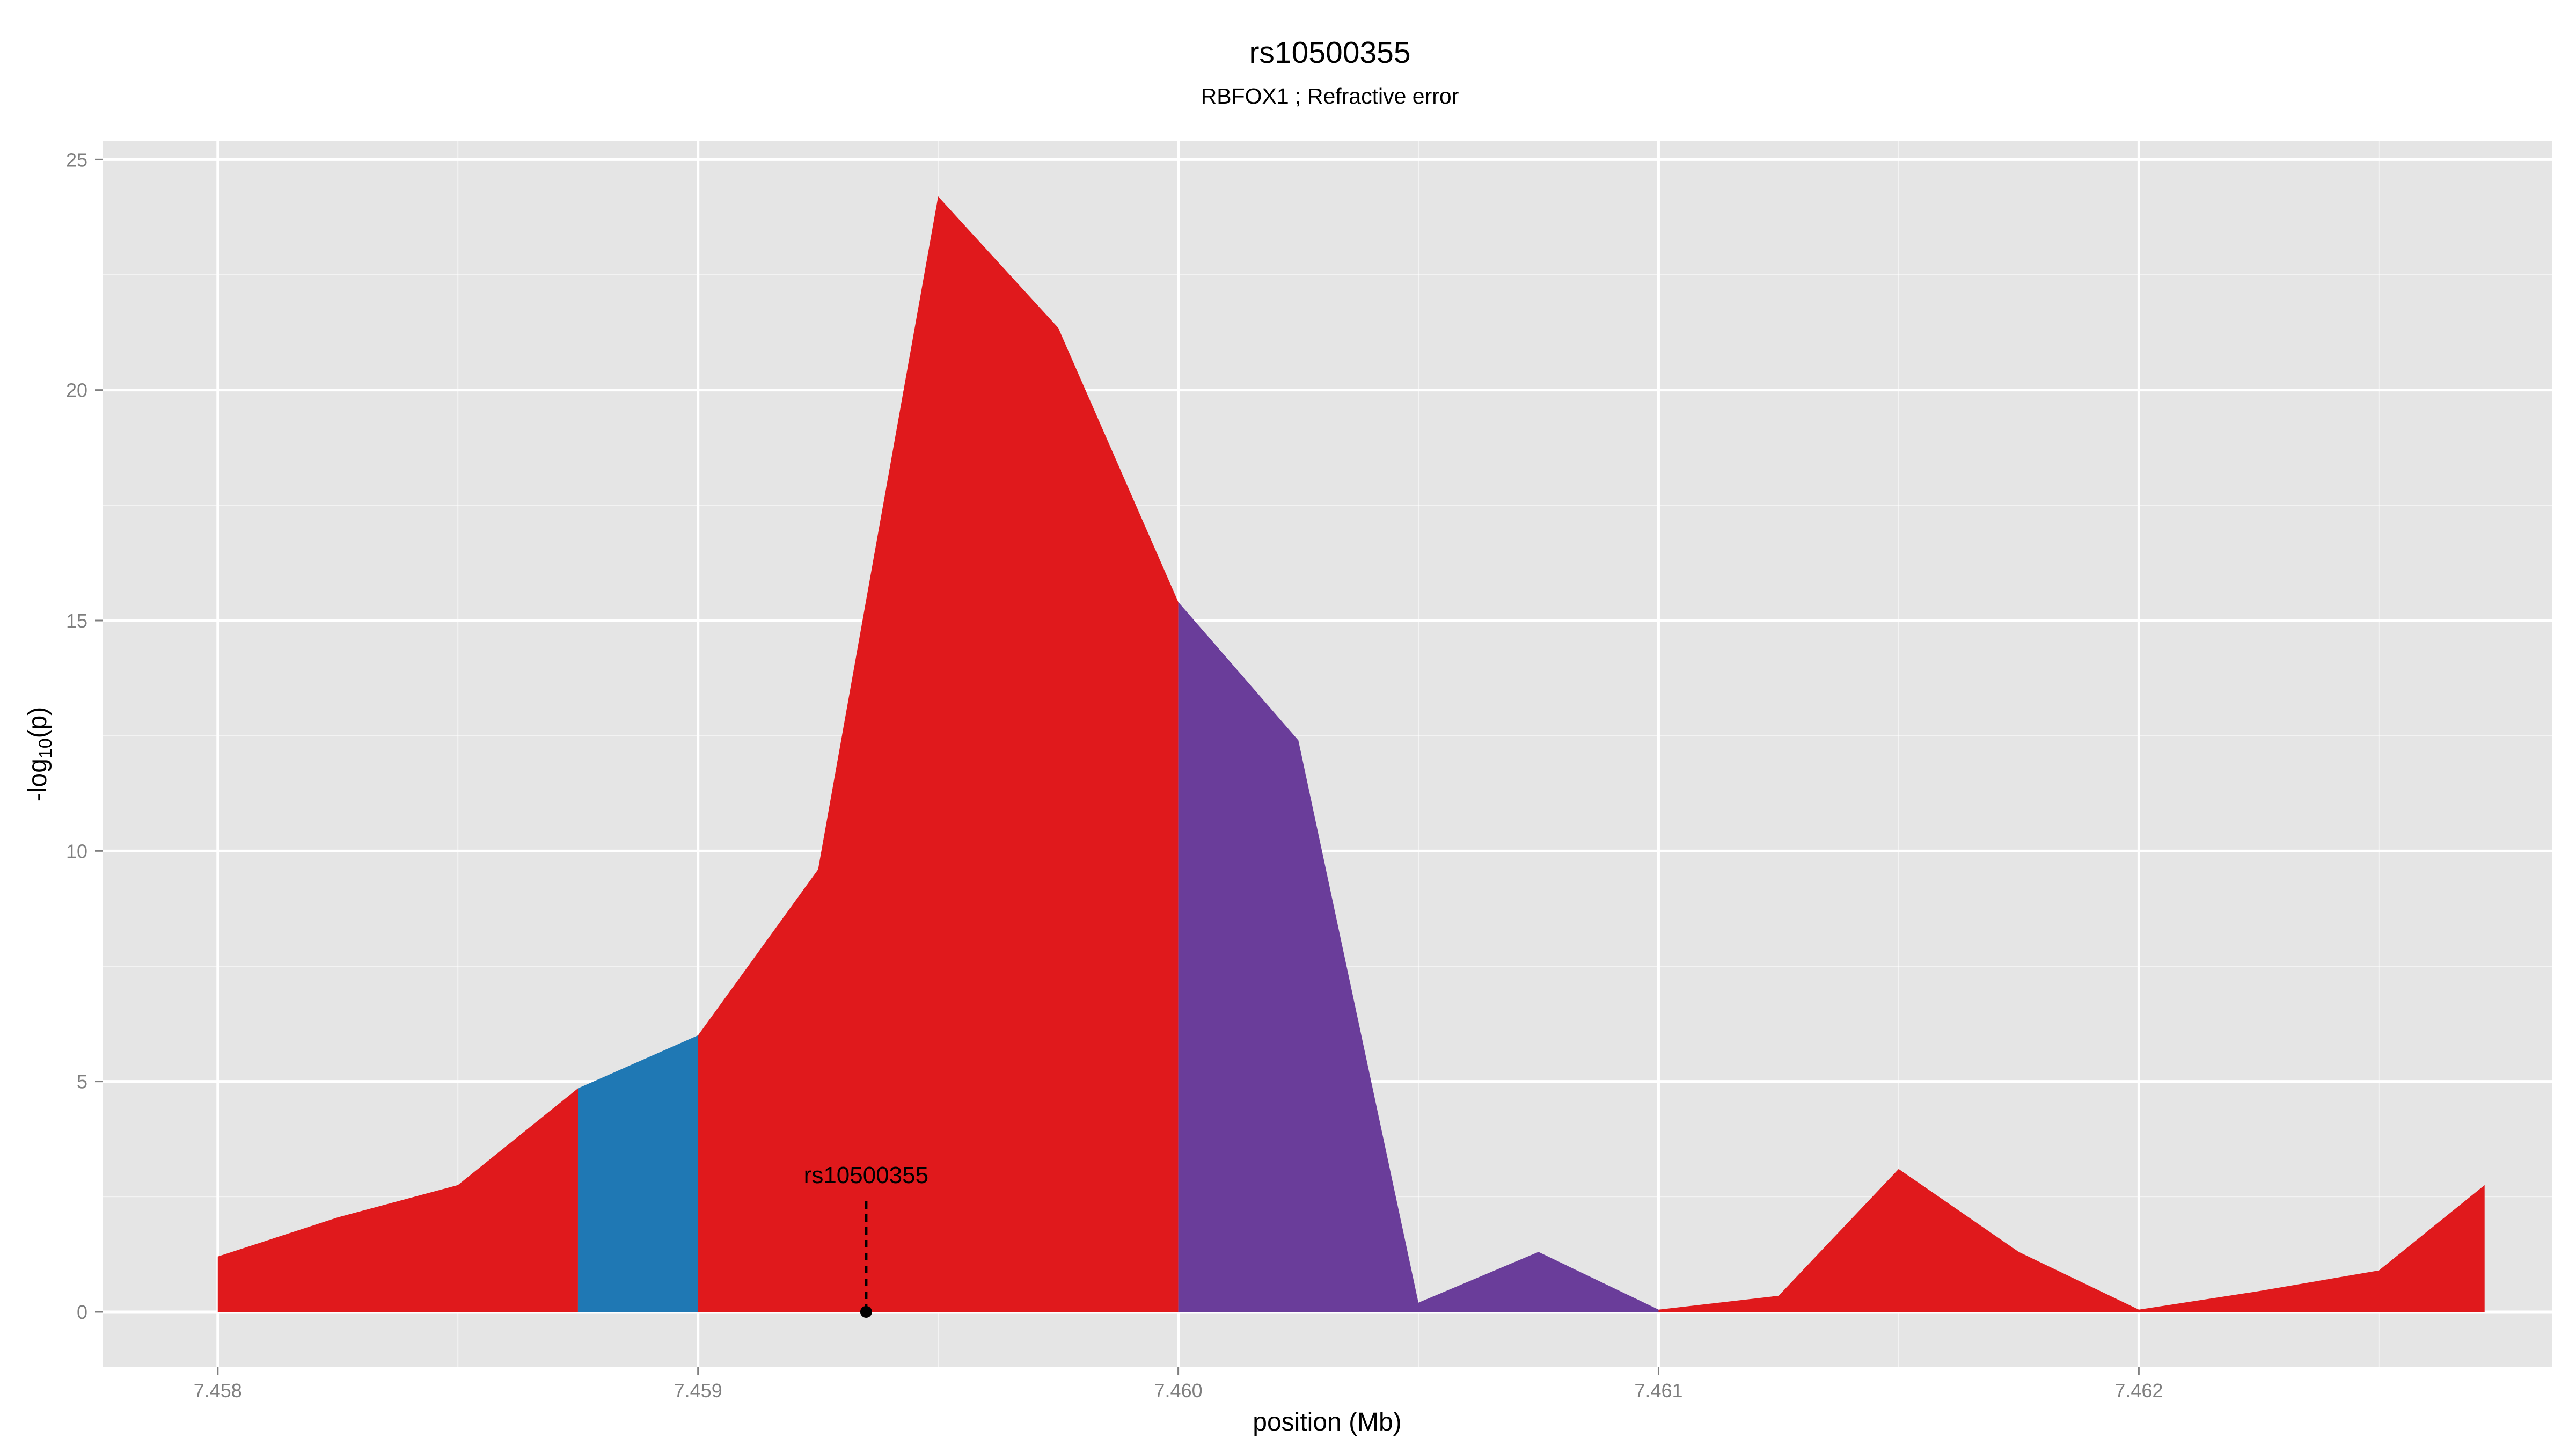  Describe the element at coordinates (698, 1391) in the screenshot. I see `x-tick-label: 7.459` at that location.